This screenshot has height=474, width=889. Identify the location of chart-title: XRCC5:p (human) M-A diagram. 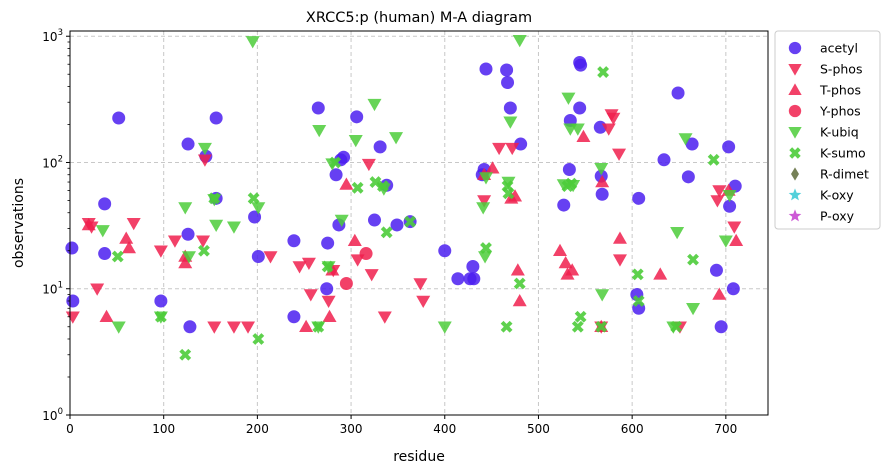
(419, 18).